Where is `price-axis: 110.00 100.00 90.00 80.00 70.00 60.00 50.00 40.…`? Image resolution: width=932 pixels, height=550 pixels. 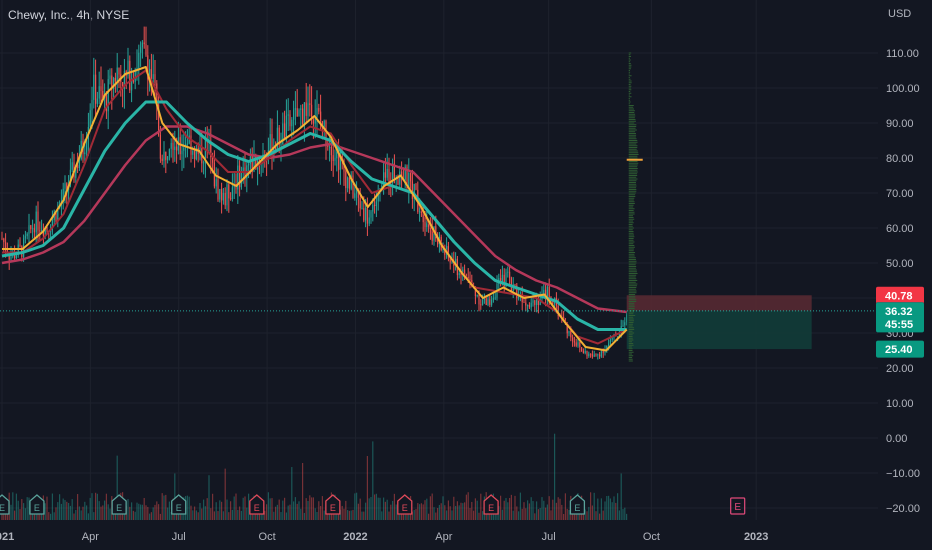 price-axis: 110.00 100.00 90.00 80.00 70.00 60.00 50.00 40.… is located at coordinates (905, 275).